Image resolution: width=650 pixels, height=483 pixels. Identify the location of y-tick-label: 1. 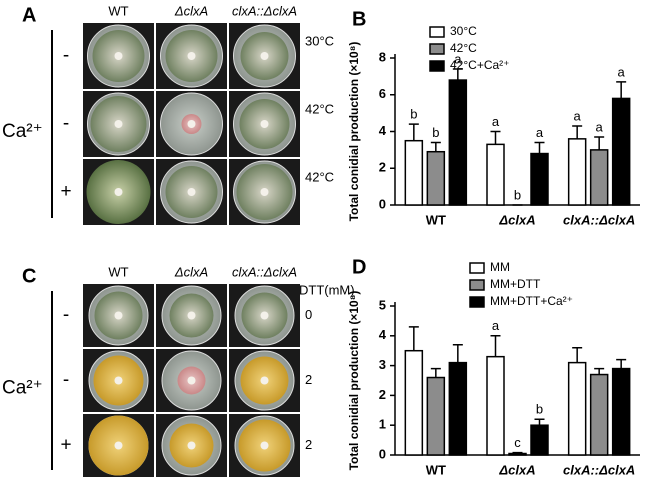
(382, 424).